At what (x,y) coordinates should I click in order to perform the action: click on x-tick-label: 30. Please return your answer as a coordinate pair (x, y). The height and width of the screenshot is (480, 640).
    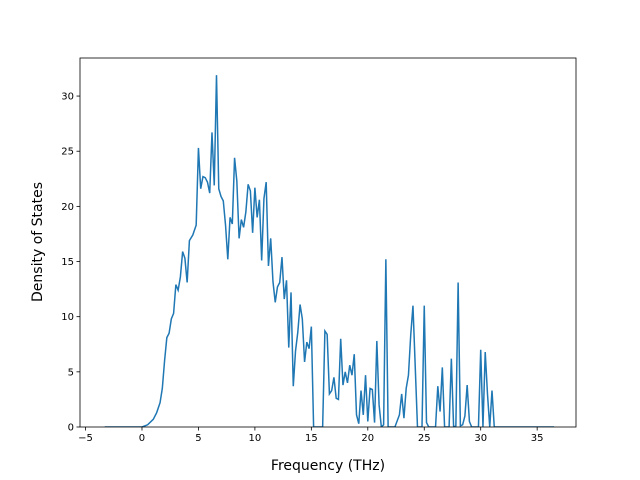
    Looking at the image, I should click on (480, 438).